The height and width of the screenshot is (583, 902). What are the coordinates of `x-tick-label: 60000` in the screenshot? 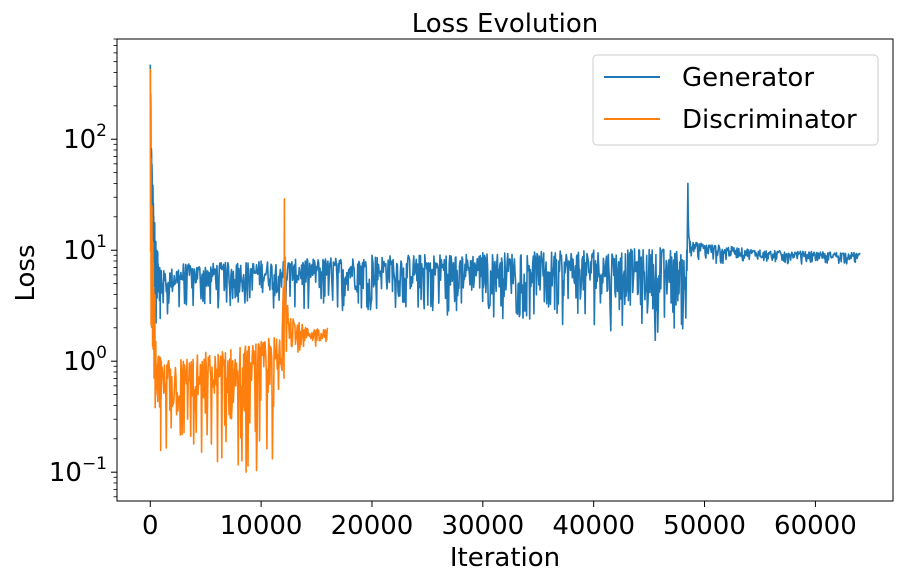 It's located at (815, 526).